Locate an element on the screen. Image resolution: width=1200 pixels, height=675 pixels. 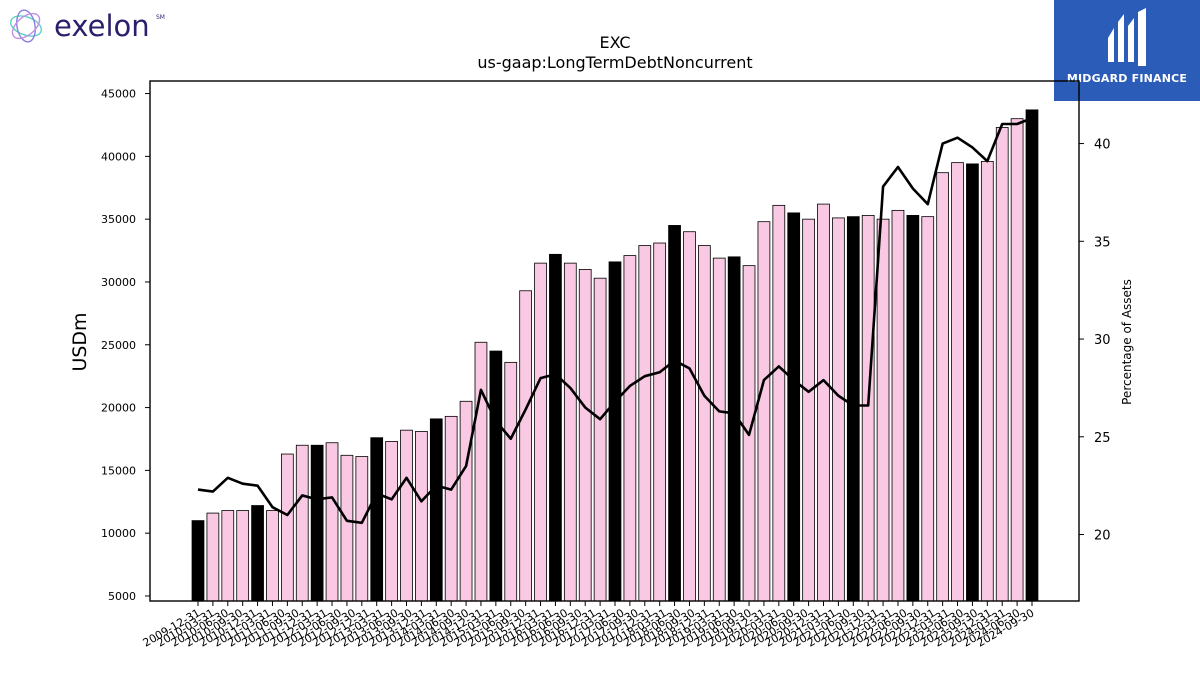
y-tick-label: 35000 is located at coordinates (118, 219).